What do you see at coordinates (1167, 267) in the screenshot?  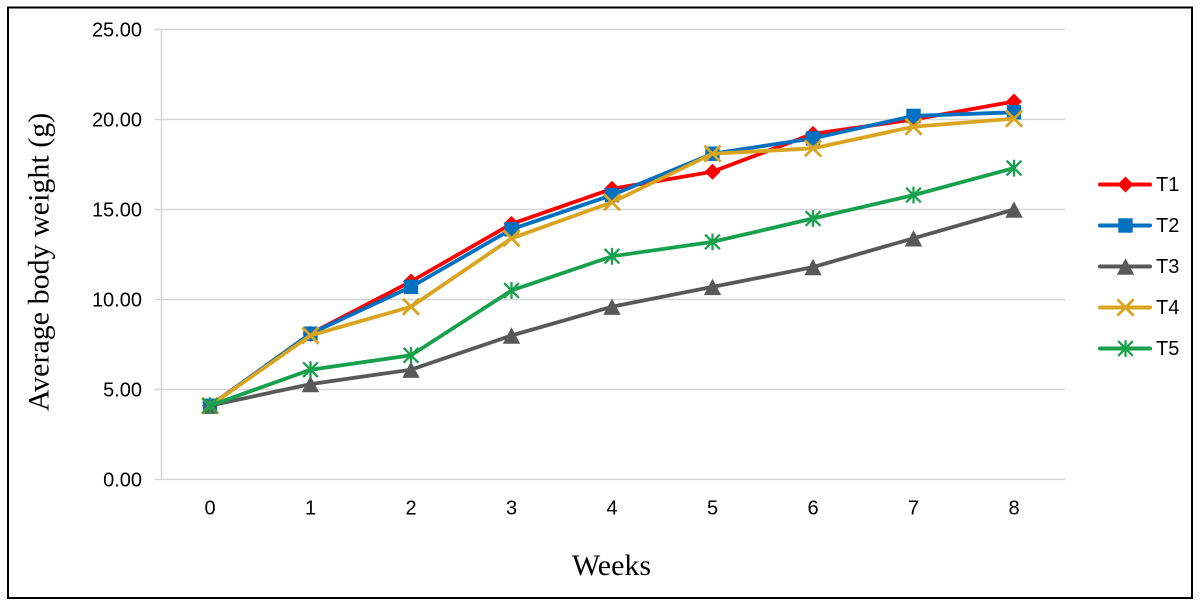 I see `svg-text: T3` at bounding box center [1167, 267].